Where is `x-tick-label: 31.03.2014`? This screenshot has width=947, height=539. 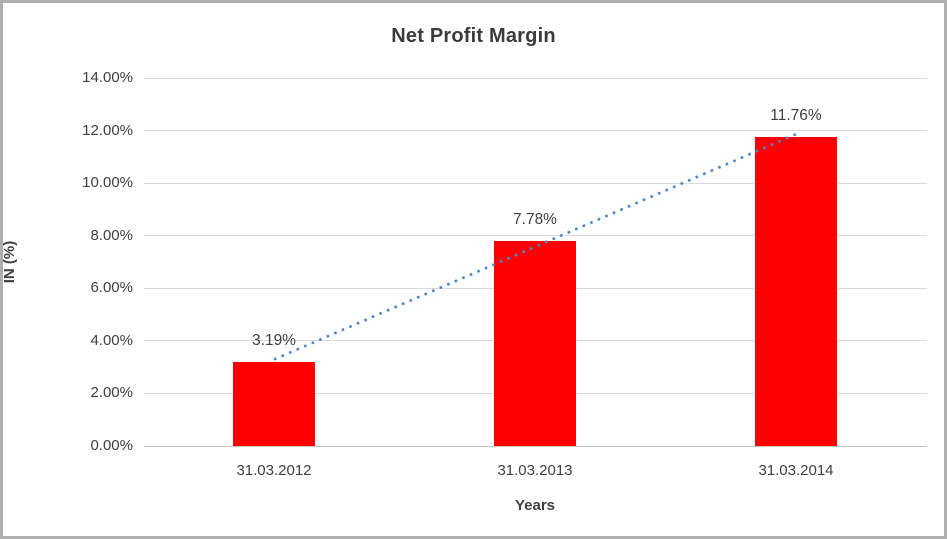
x-tick-label: 31.03.2014 is located at coordinates (796, 470).